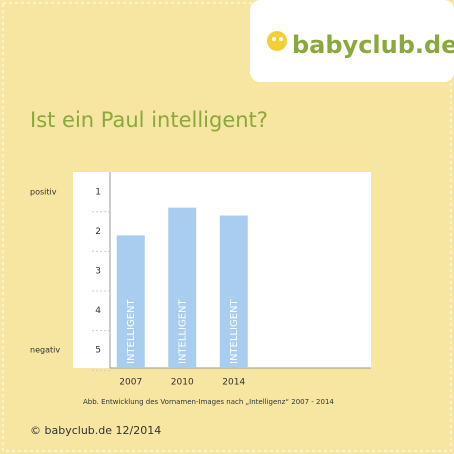 The width and height of the screenshot is (454, 454). I want to click on y-tick-label: 2, so click(98, 232).